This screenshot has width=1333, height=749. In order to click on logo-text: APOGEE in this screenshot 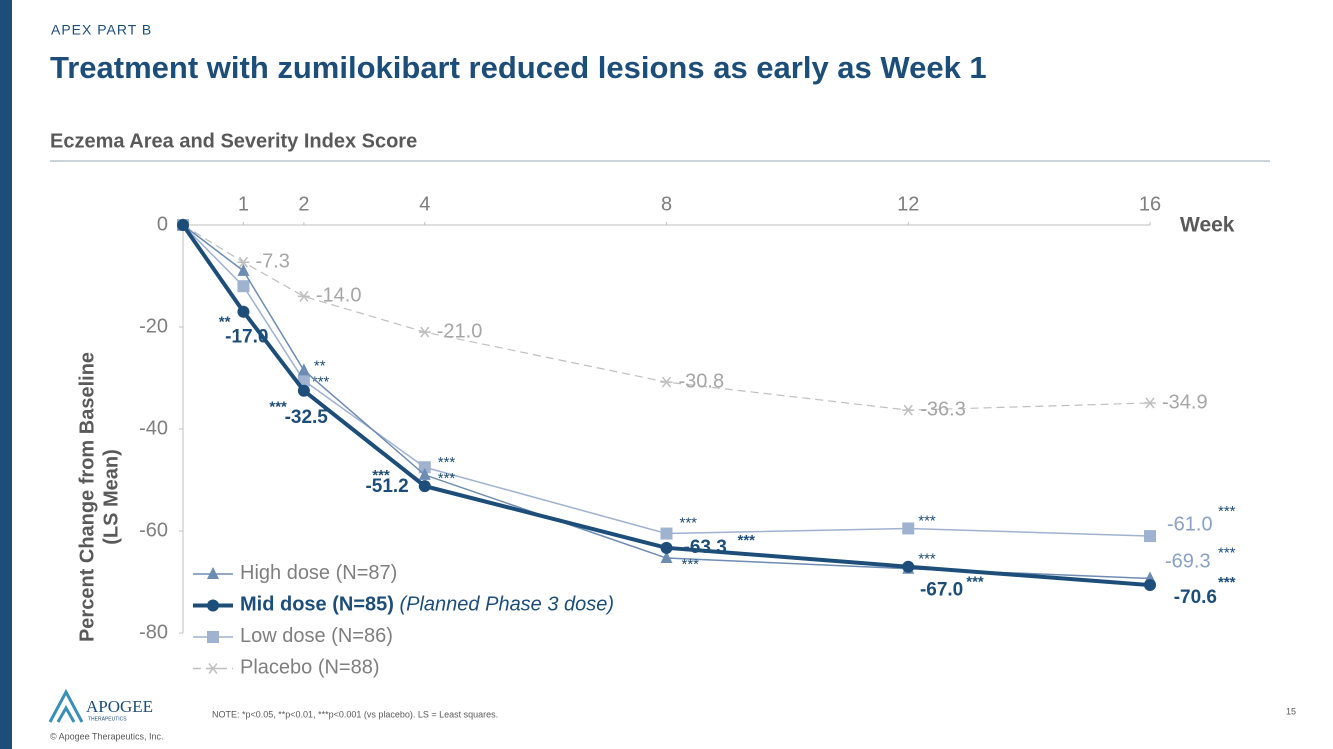, I will do `click(119, 706)`.